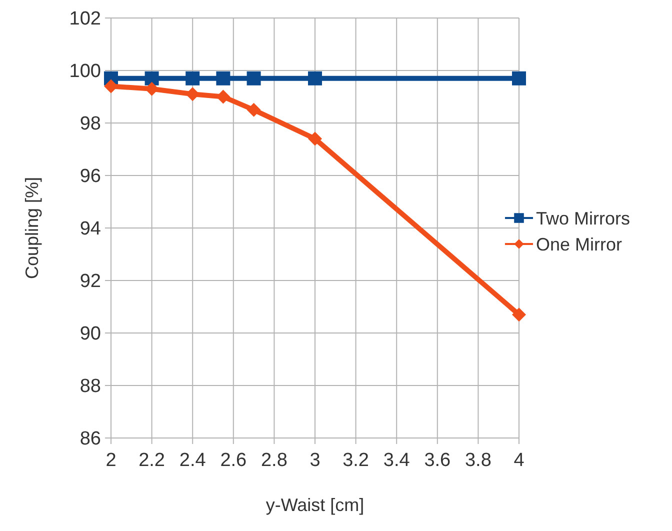  Describe the element at coordinates (356, 460) in the screenshot. I see `x-tick-label: 3.2` at that location.